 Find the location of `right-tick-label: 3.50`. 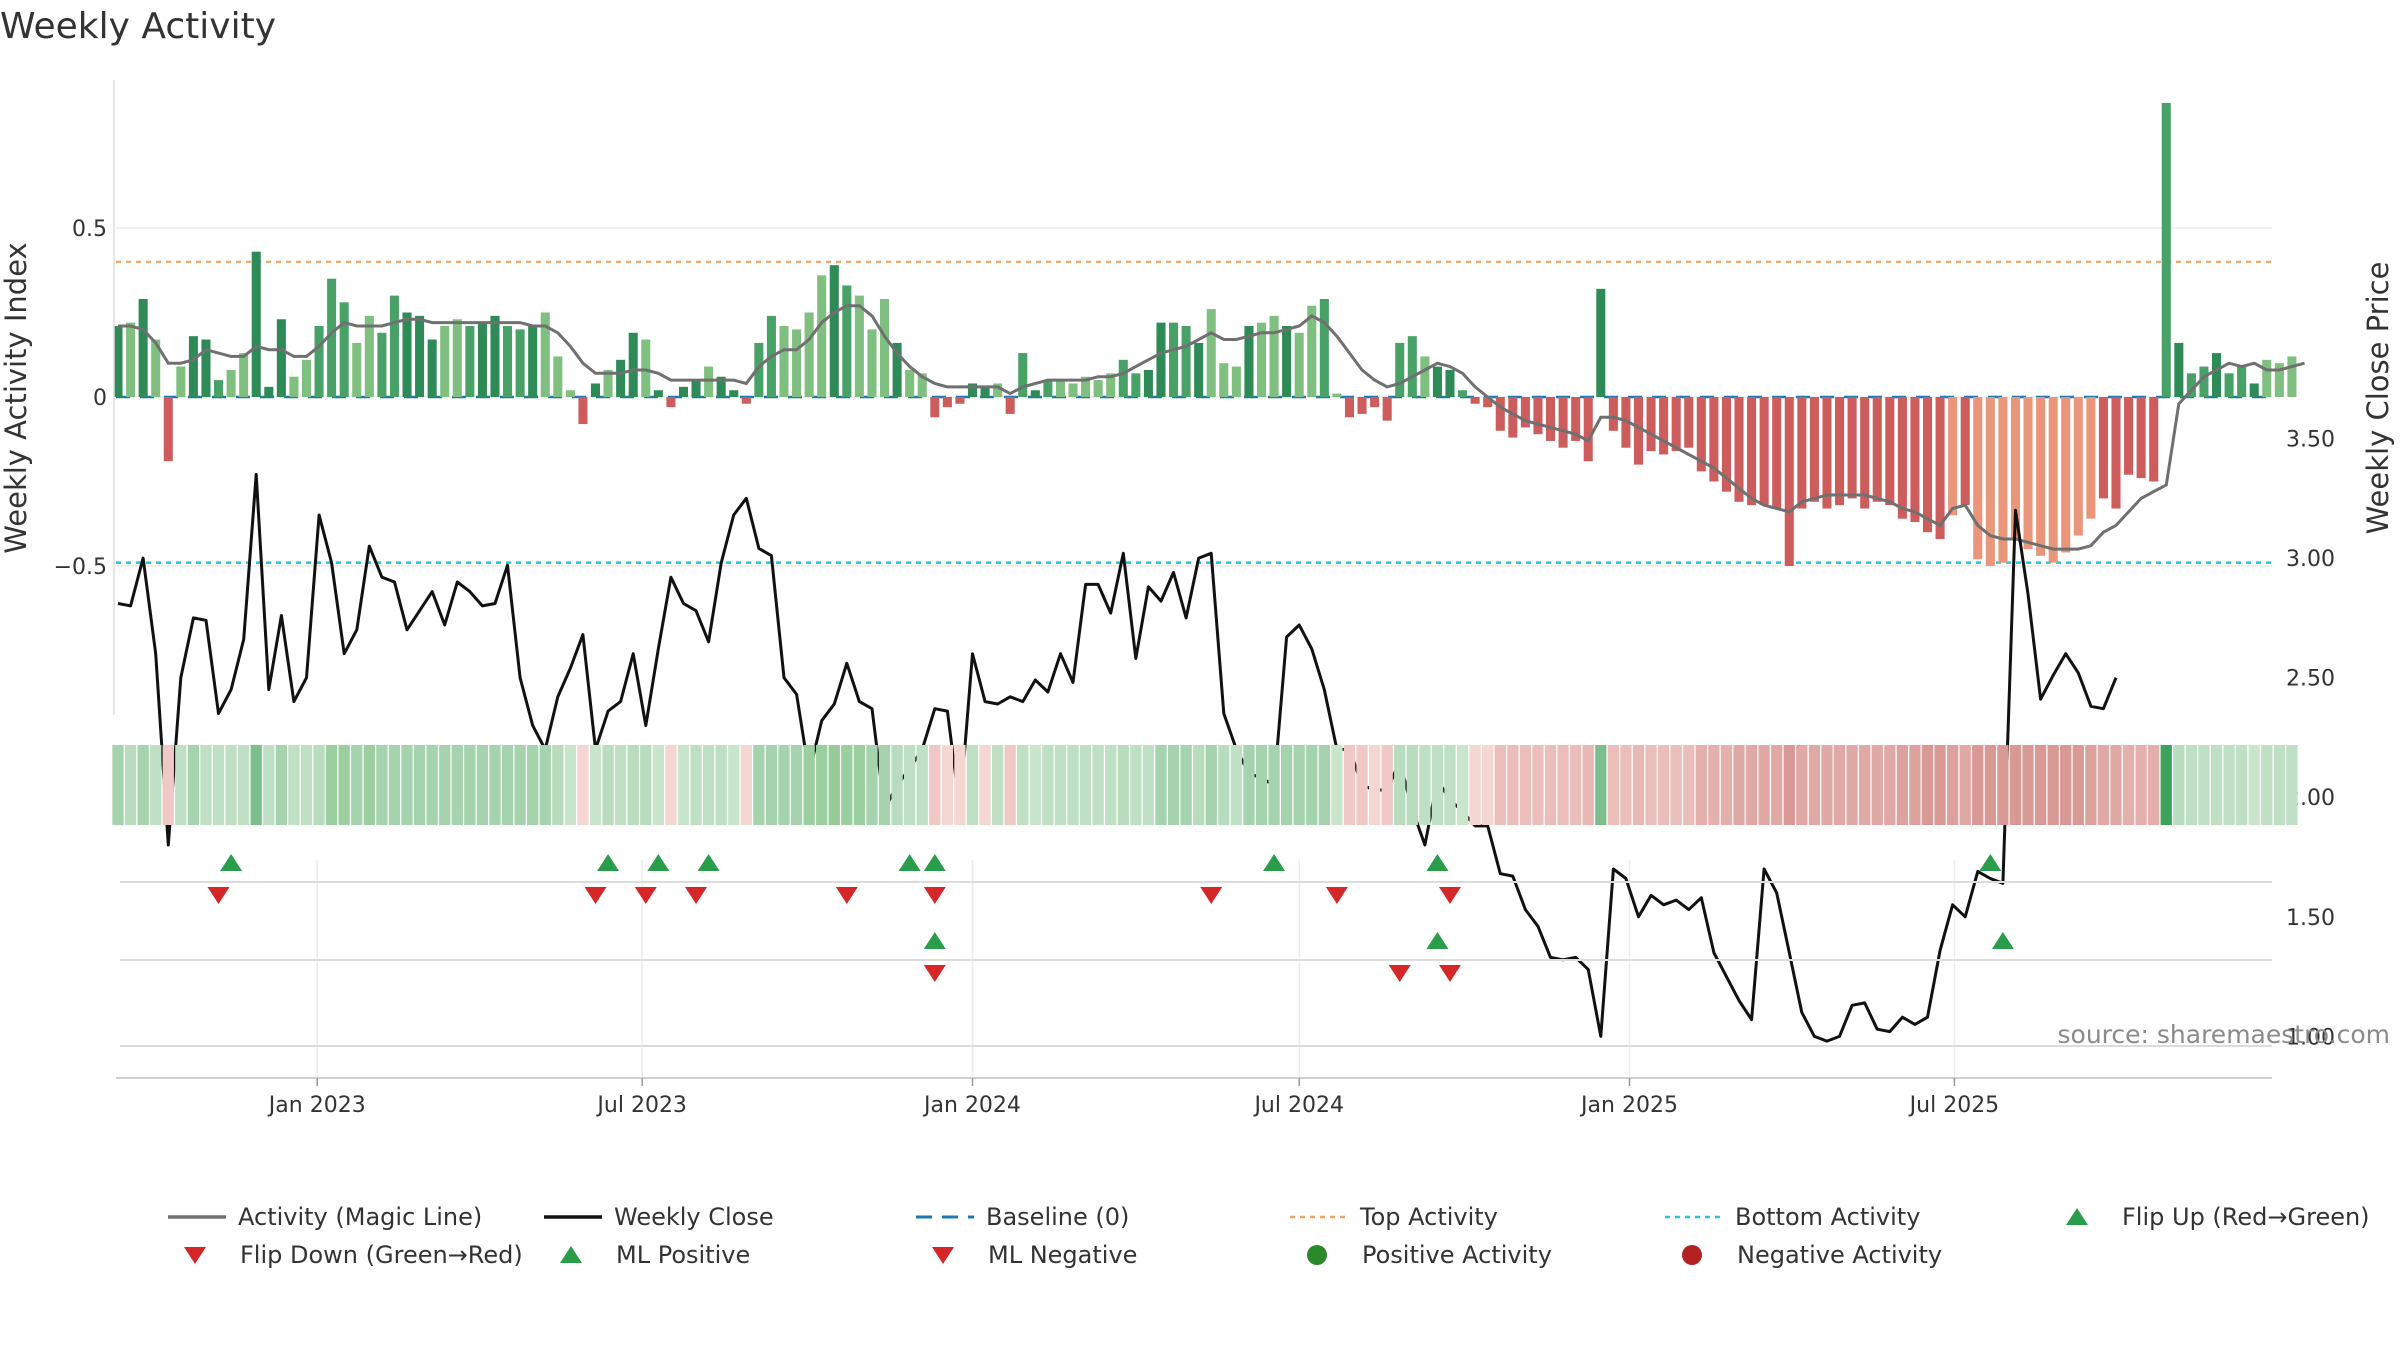

right-tick-label: 3.50 is located at coordinates (2310, 440).